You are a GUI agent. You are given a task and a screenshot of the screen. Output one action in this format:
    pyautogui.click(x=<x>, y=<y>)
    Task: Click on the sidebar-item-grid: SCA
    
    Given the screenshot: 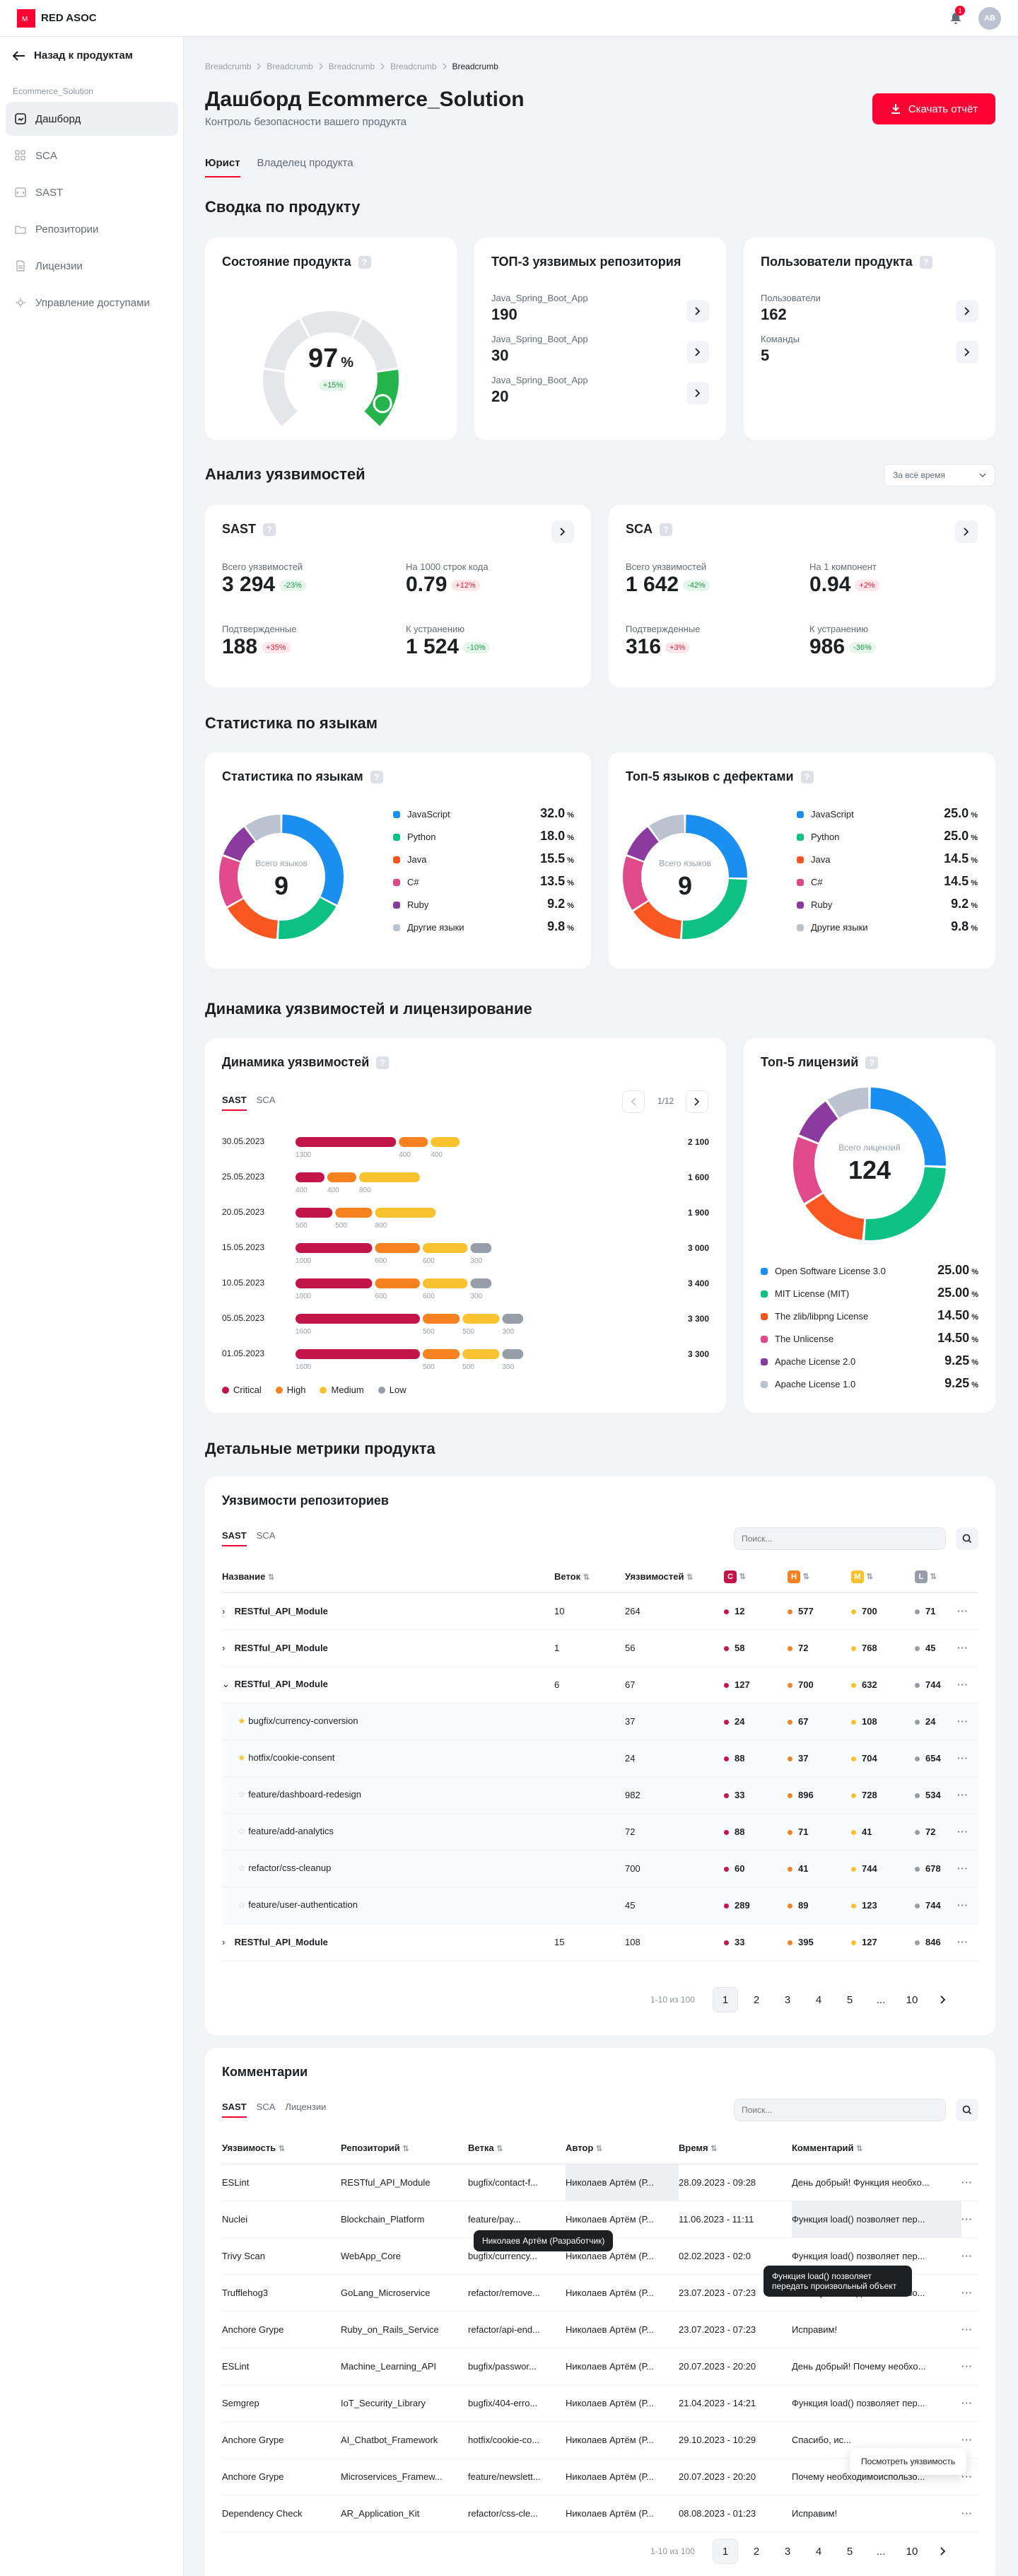 What is the action you would take?
    pyautogui.click(x=92, y=156)
    